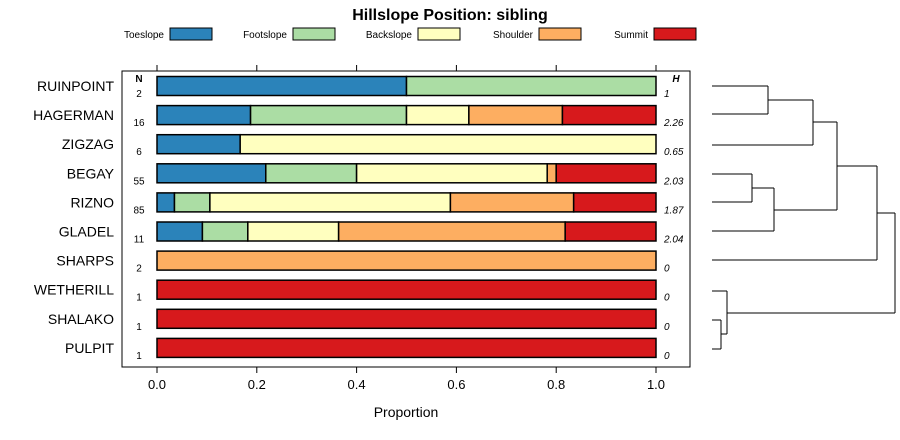 Image resolution: width=900 pixels, height=440 pixels. I want to click on bar-segment-begay-toeslope, so click(211, 173).